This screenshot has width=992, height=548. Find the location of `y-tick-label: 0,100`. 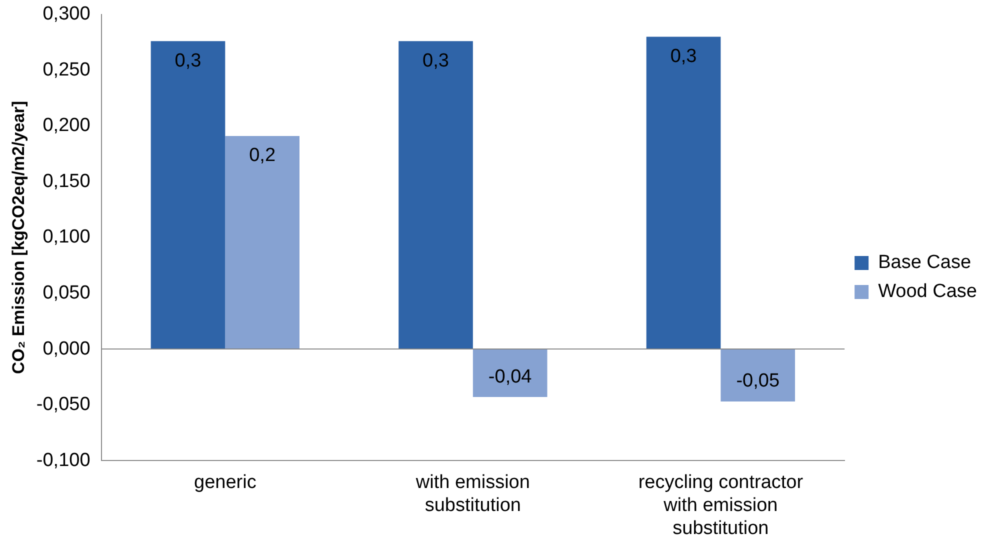

y-tick-label: 0,100 is located at coordinates (66, 237).